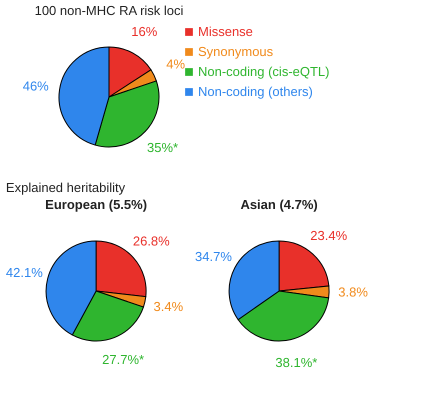 Image resolution: width=424 pixels, height=420 pixels. Describe the element at coordinates (279, 204) in the screenshot. I see `chart-title: Asian (4.7%)` at that location.